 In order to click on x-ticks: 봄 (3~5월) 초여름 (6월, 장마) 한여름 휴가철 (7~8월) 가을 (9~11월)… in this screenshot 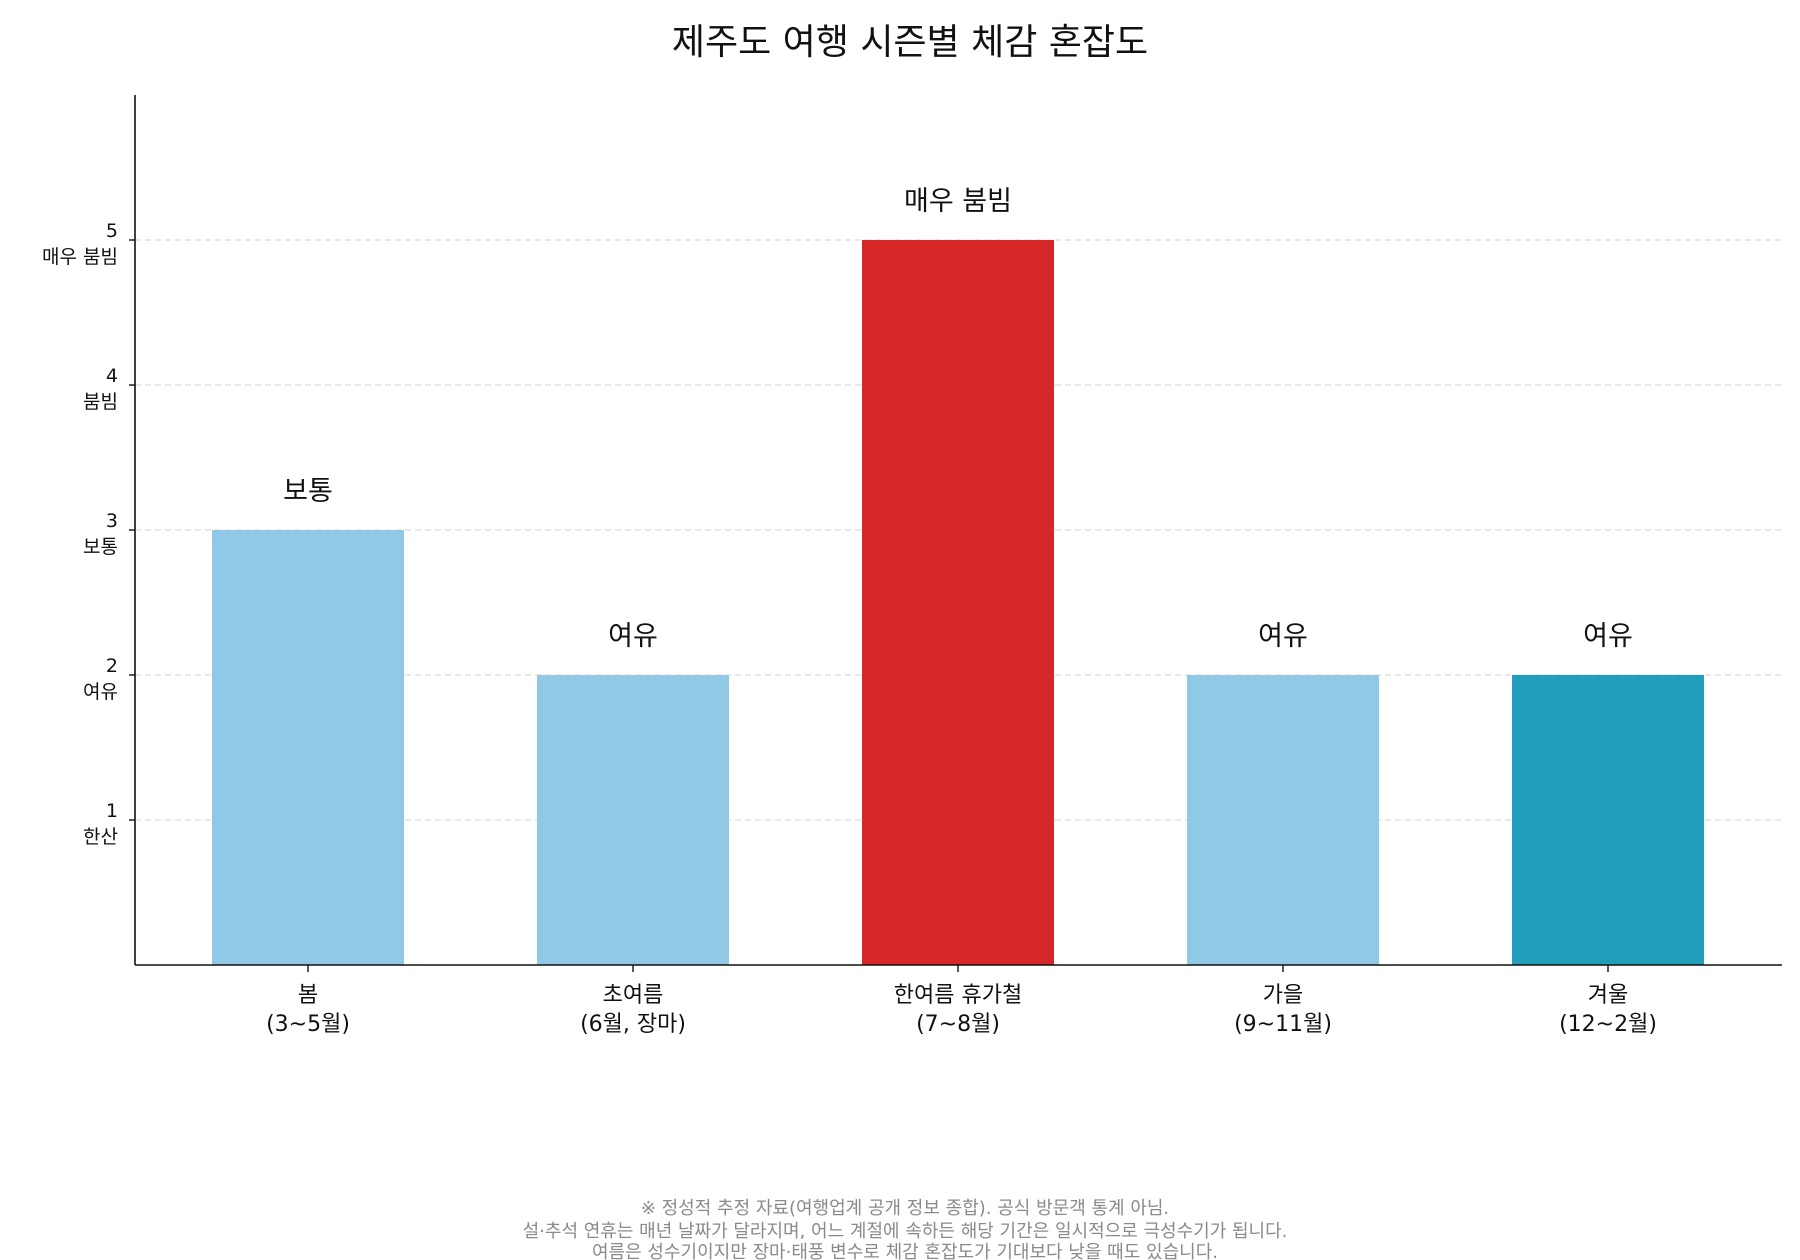, I will do `click(961, 1001)`.